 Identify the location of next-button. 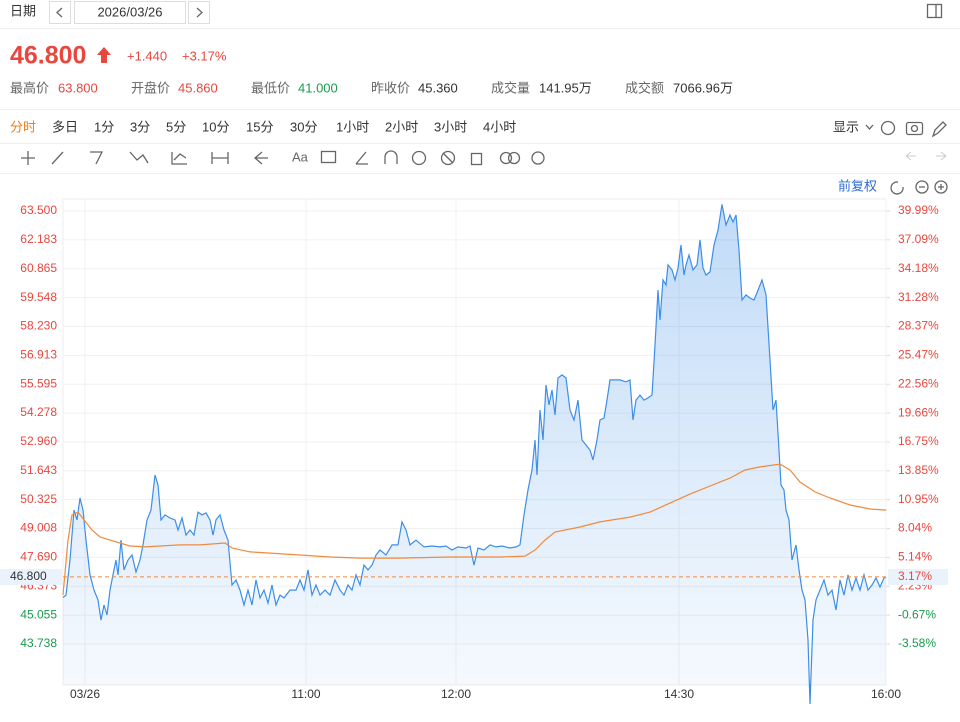
(199, 12).